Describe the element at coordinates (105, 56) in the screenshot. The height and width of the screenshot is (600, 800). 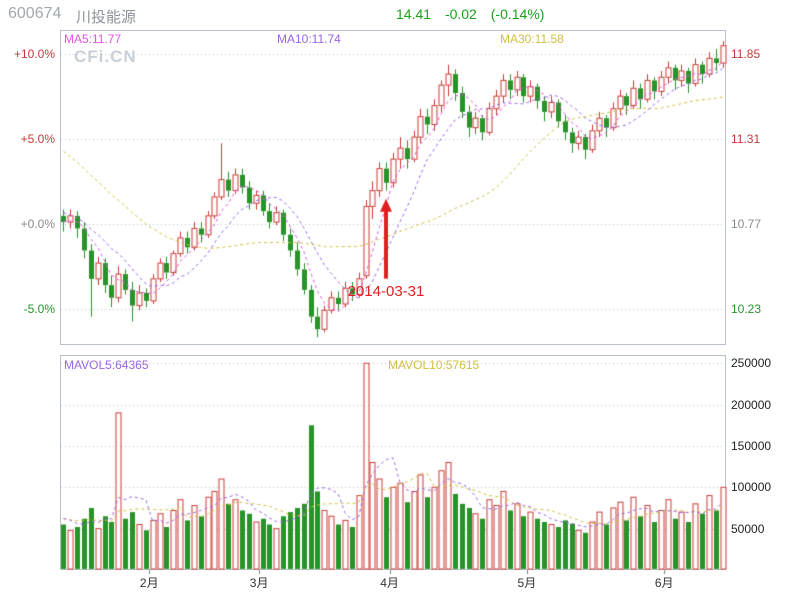
I see `watermark: CFi.CN` at that location.